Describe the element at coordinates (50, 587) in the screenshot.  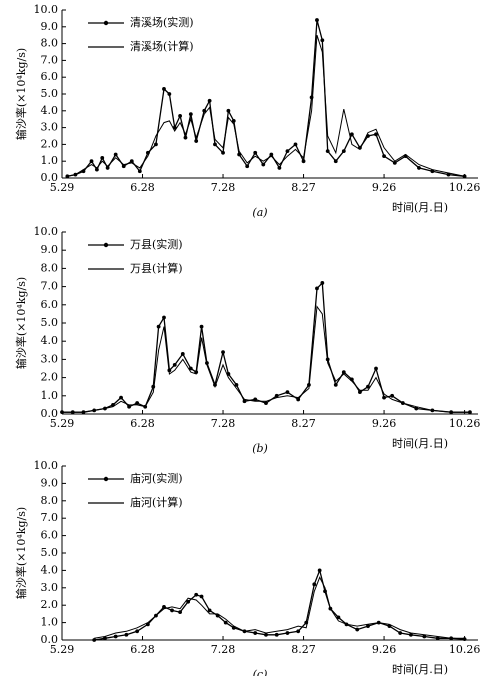
I see `y-tick-label: 3.0` at that location.